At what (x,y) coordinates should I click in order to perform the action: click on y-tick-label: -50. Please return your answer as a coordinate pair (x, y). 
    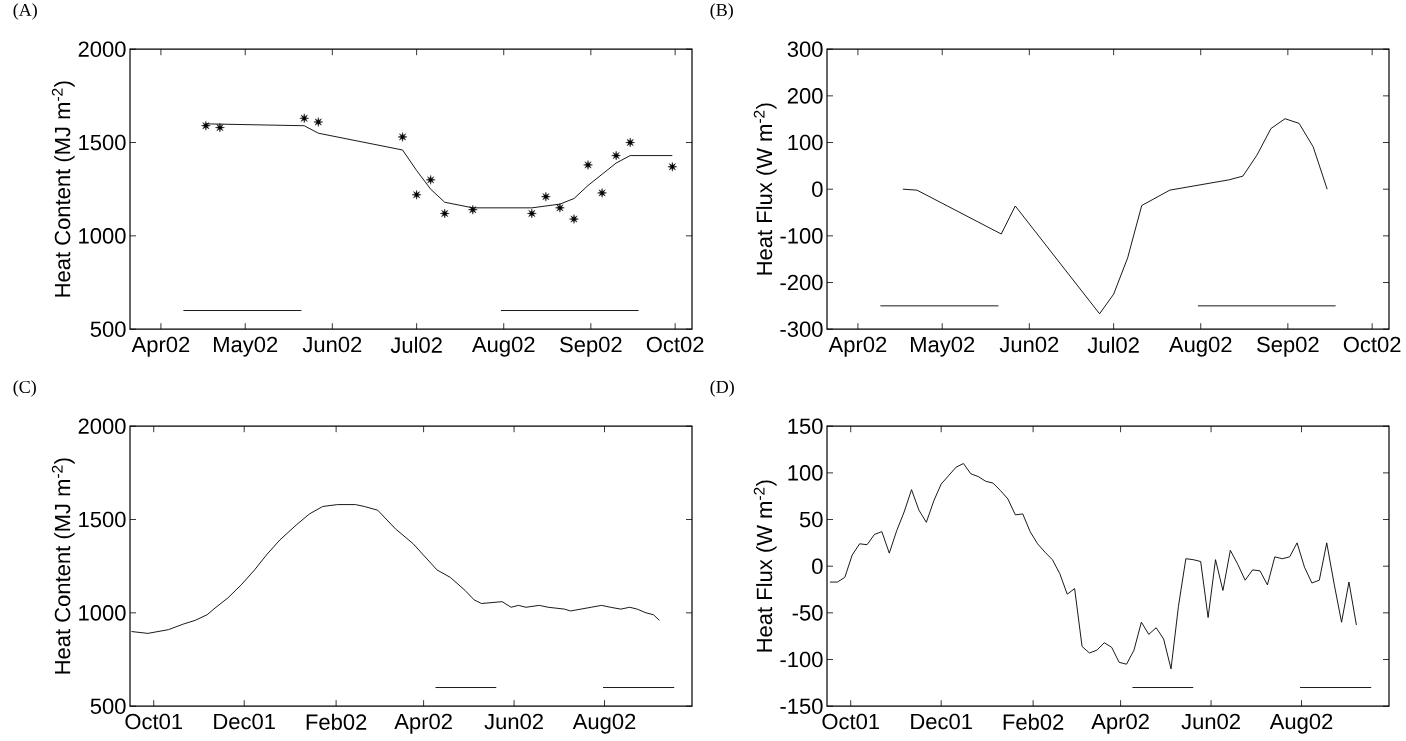
    Looking at the image, I should click on (807, 612).